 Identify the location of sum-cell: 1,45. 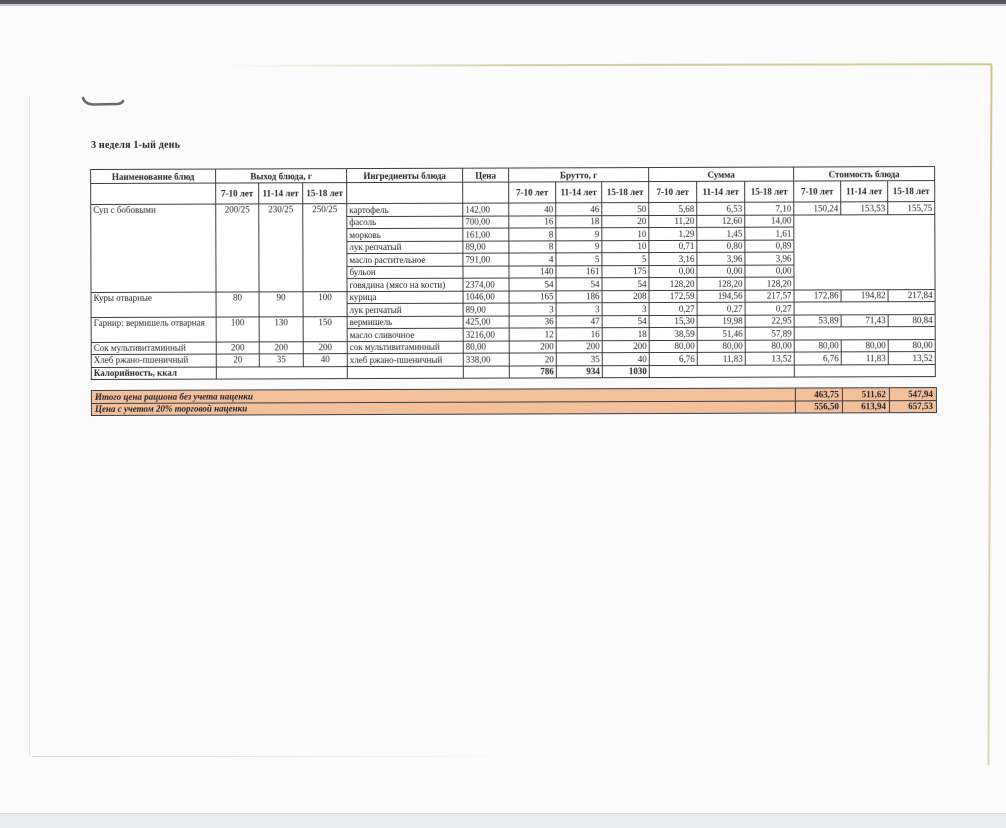
(720, 233).